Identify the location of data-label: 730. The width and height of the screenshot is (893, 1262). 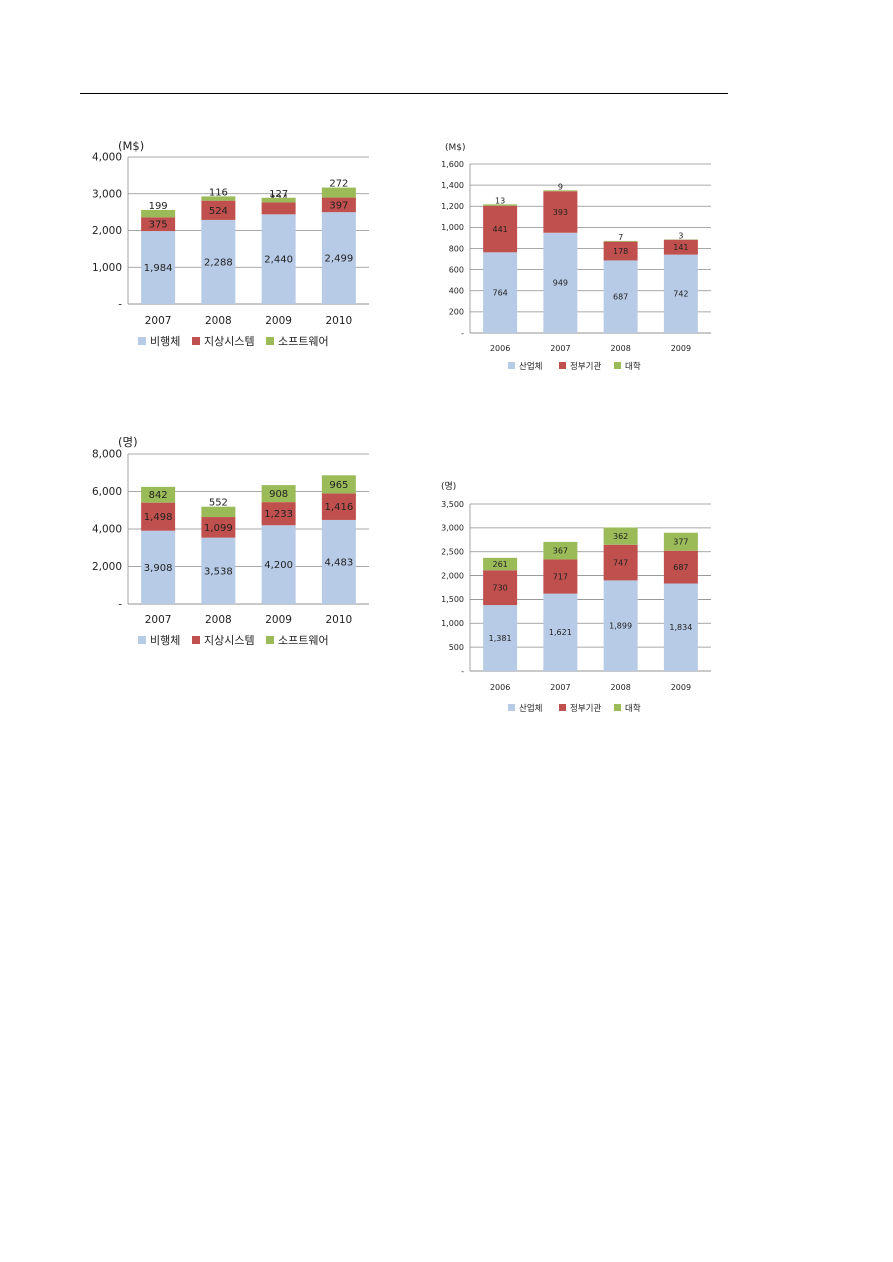
(499, 587).